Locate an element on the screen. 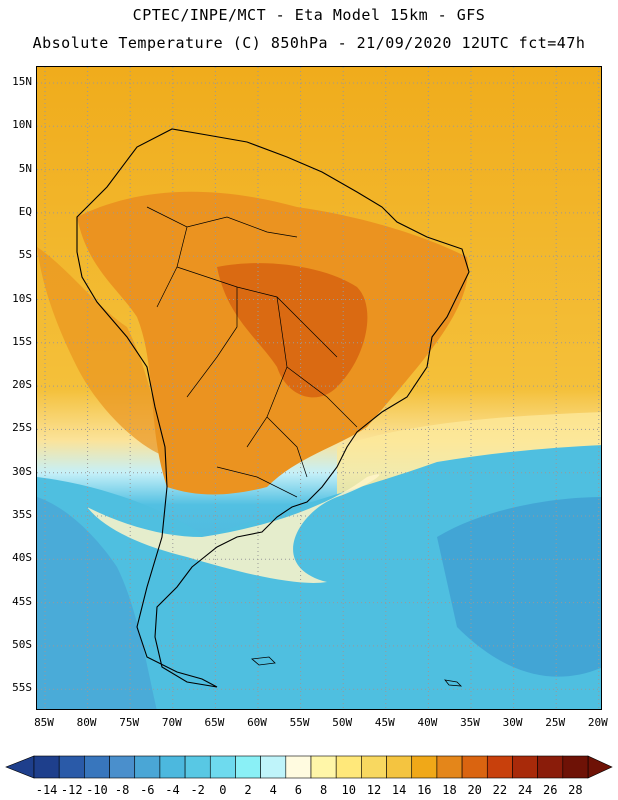  lat-label: 45S is located at coordinates (22, 601).